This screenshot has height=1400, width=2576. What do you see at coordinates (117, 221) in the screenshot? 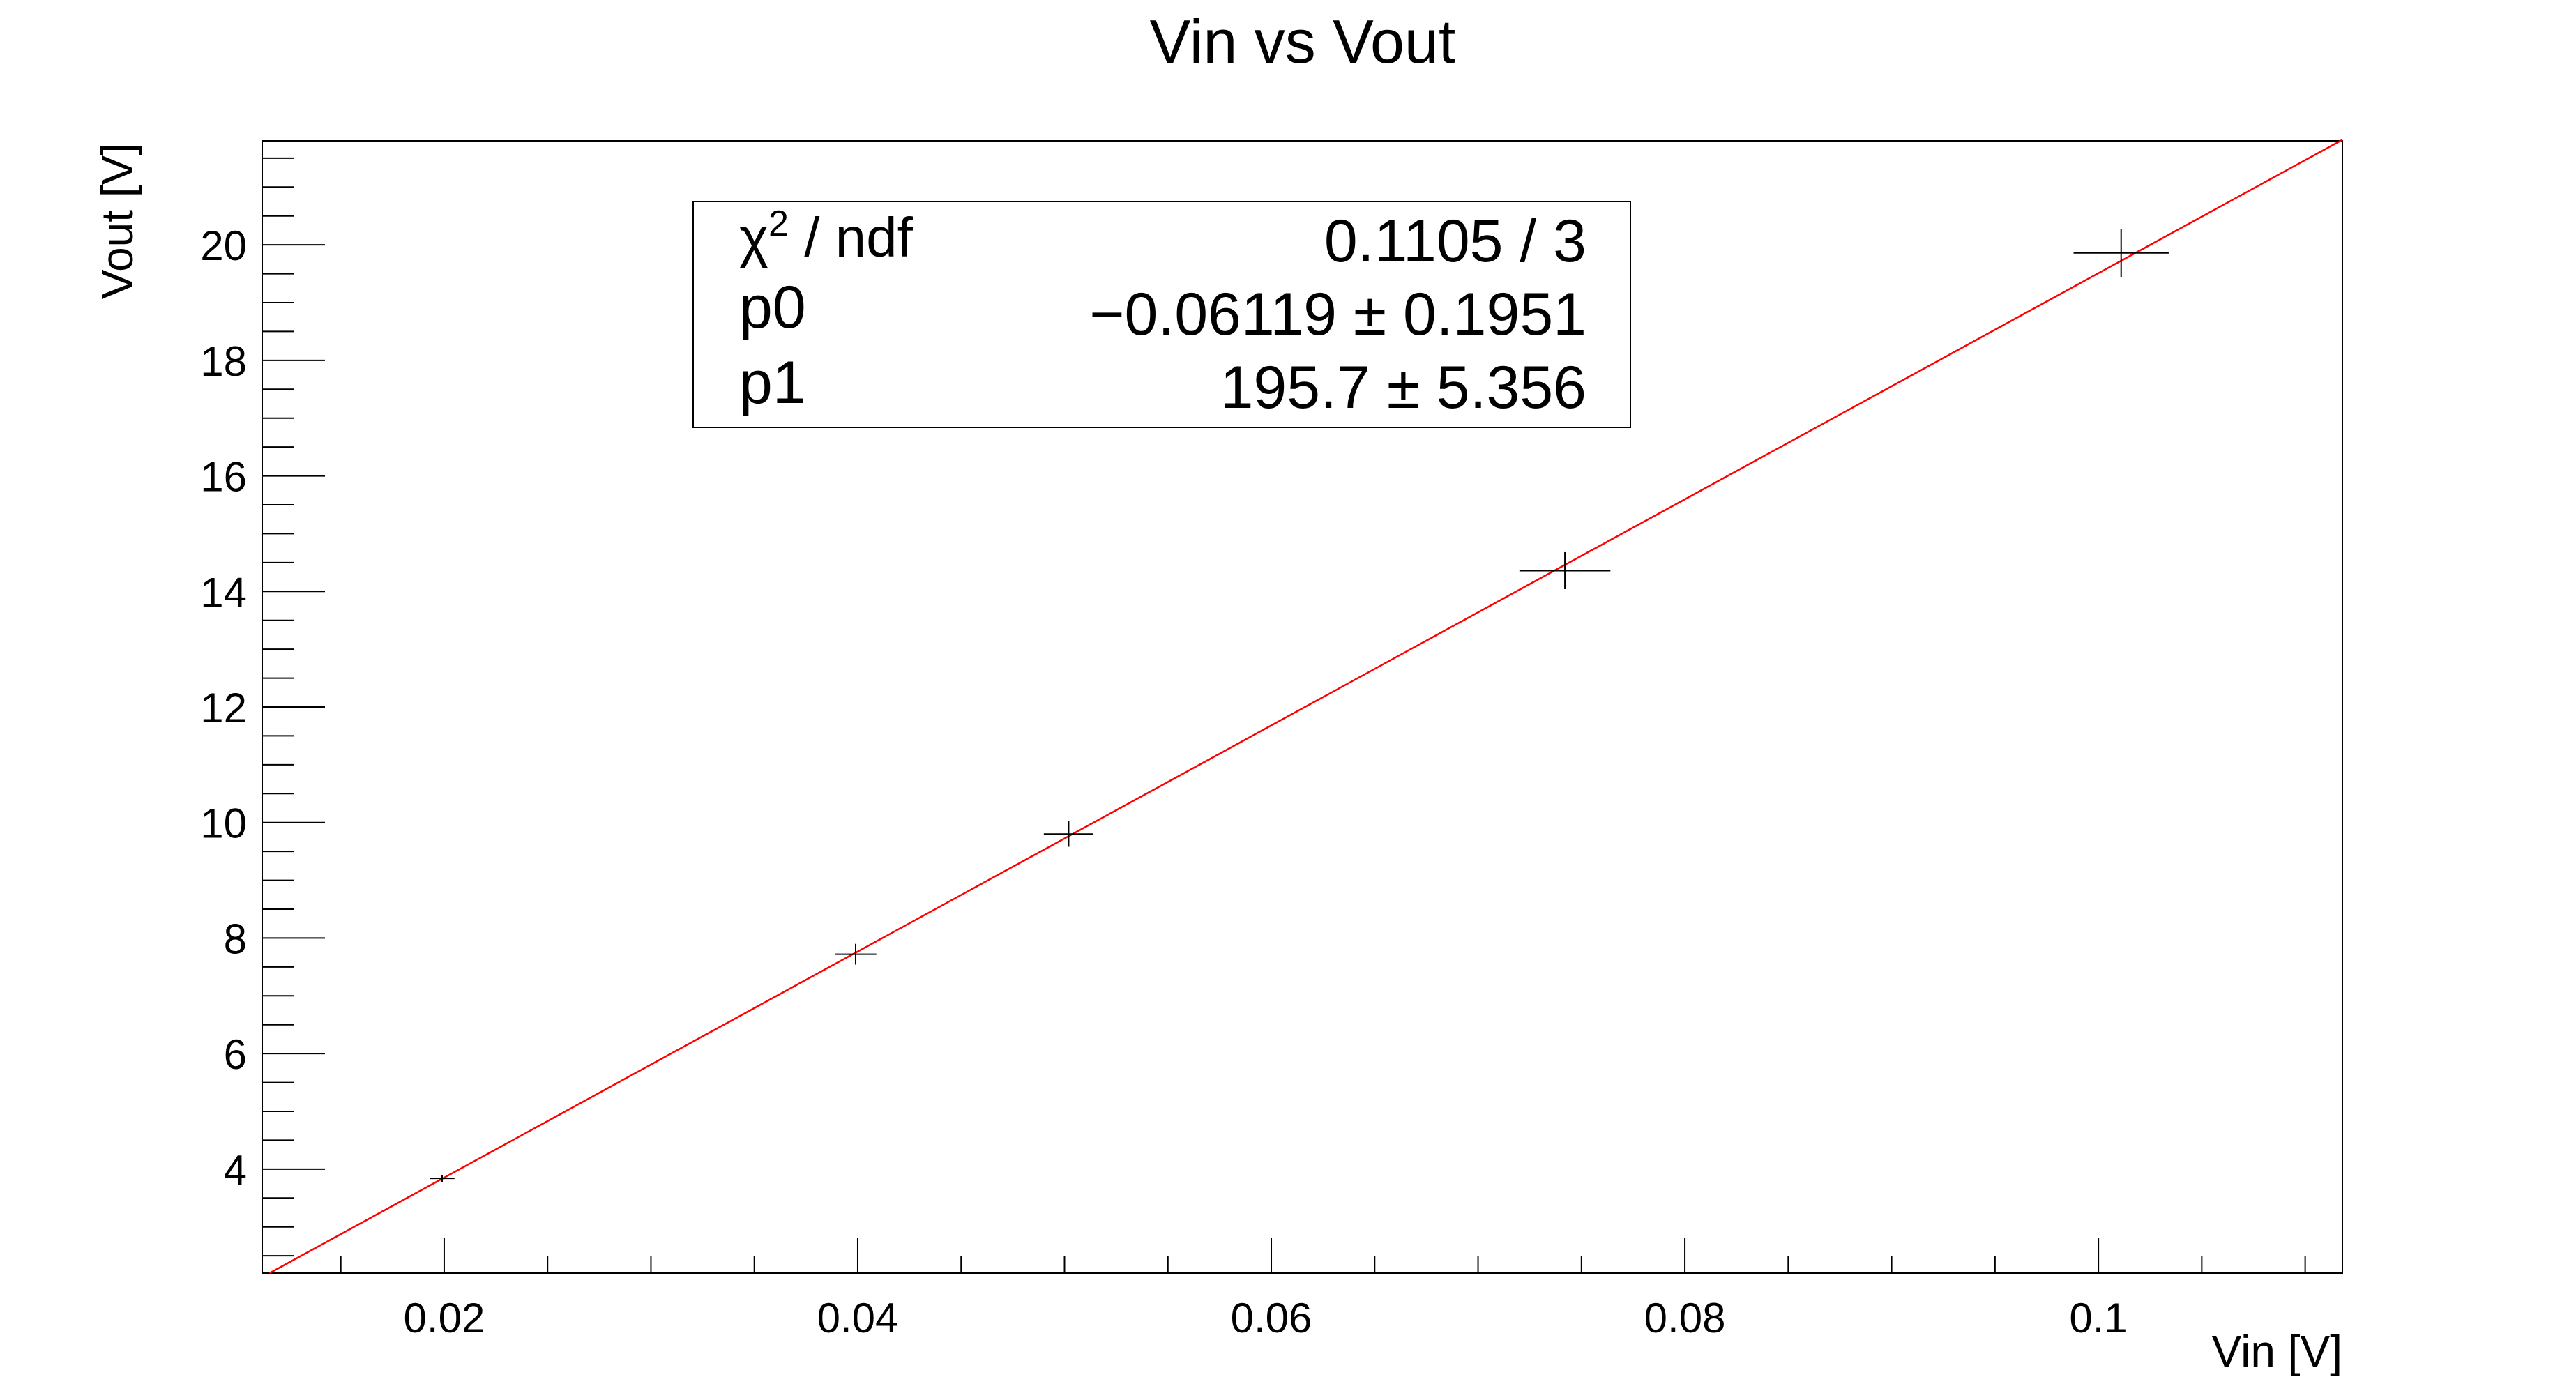
I see `y-axis-label: Vout [V]` at bounding box center [117, 221].